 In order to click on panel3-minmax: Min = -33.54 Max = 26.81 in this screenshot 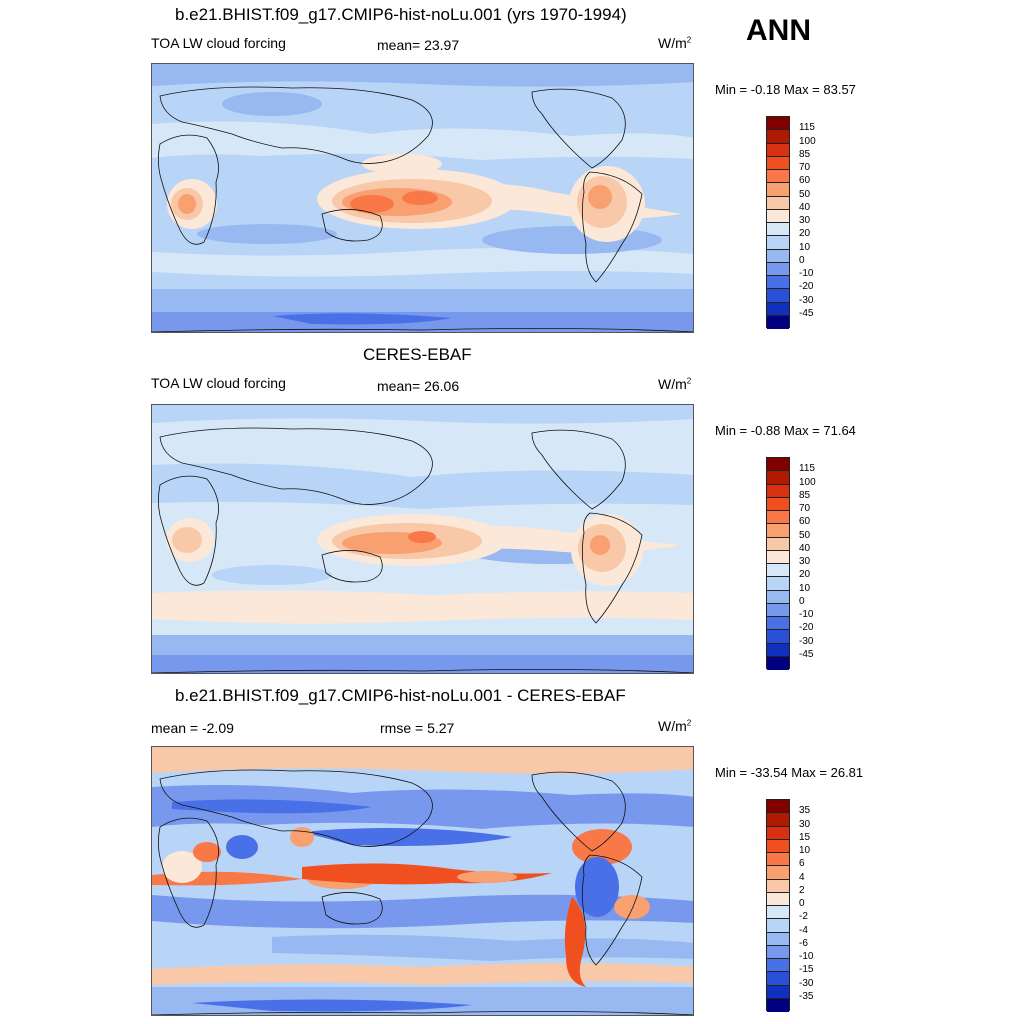, I will do `click(789, 772)`.